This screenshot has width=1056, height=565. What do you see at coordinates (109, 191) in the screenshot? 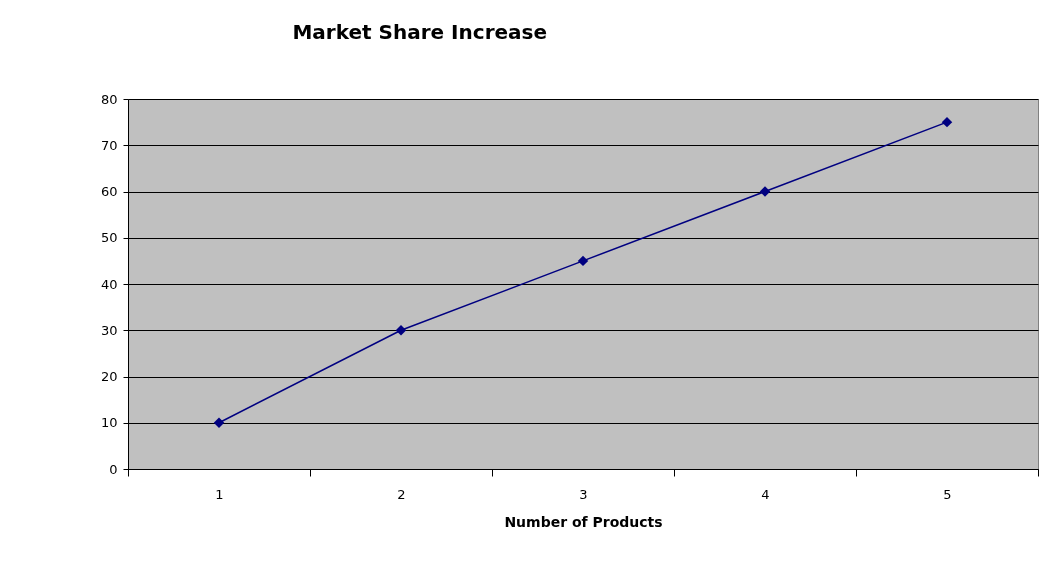
I see `y-tick-label: 60` at bounding box center [109, 191].